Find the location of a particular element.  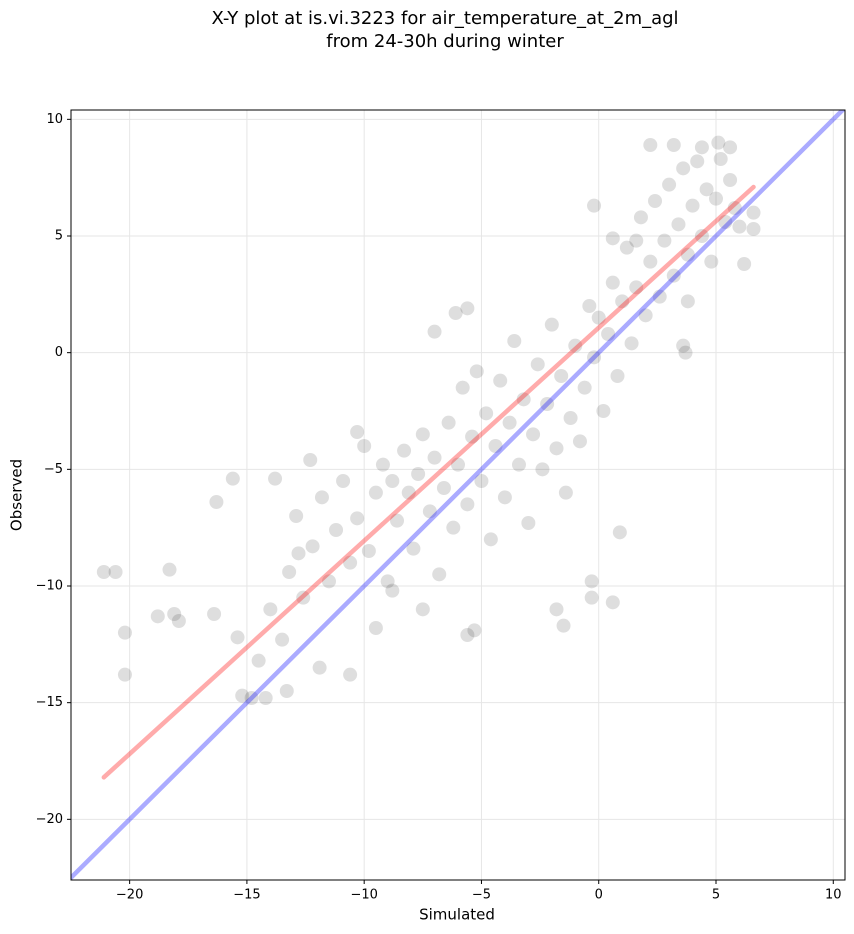

x-tick-label: 5 is located at coordinates (716, 895).